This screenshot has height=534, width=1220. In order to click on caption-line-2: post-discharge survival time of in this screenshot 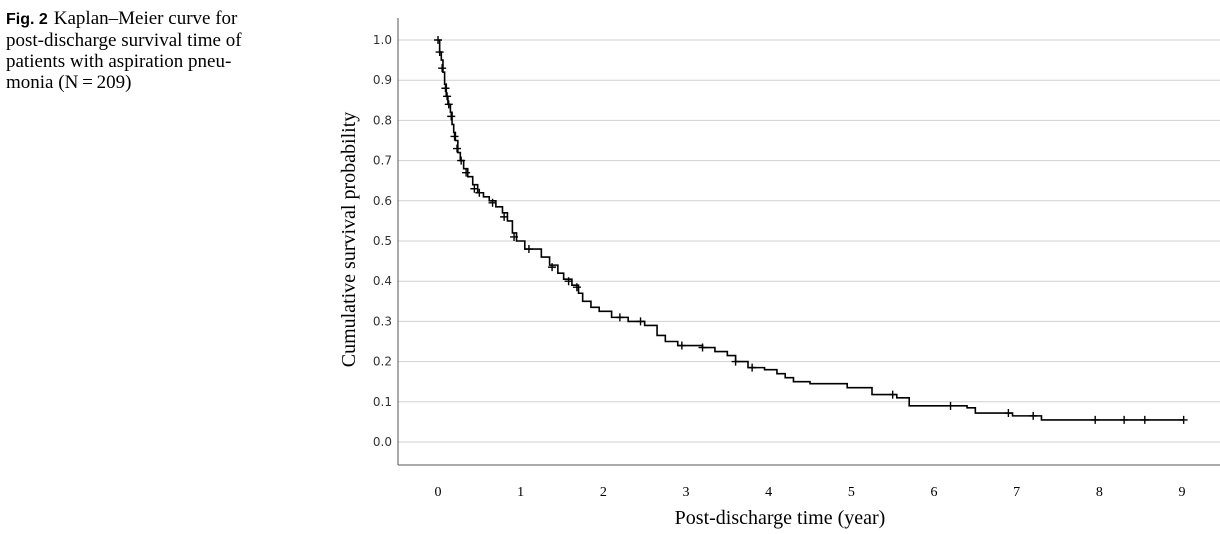, I will do `click(124, 40)`.